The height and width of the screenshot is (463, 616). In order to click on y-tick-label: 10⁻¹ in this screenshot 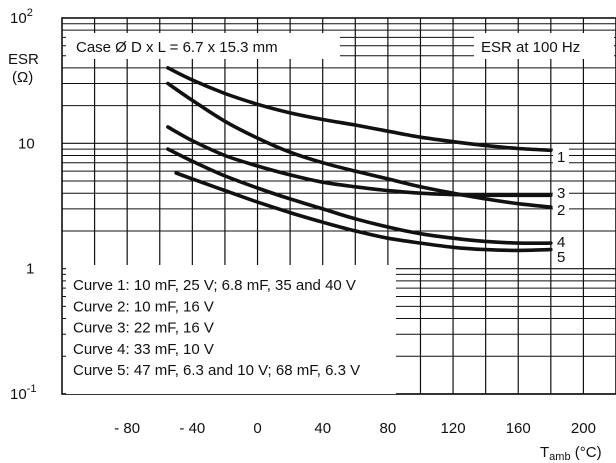, I will do `click(23, 393)`.